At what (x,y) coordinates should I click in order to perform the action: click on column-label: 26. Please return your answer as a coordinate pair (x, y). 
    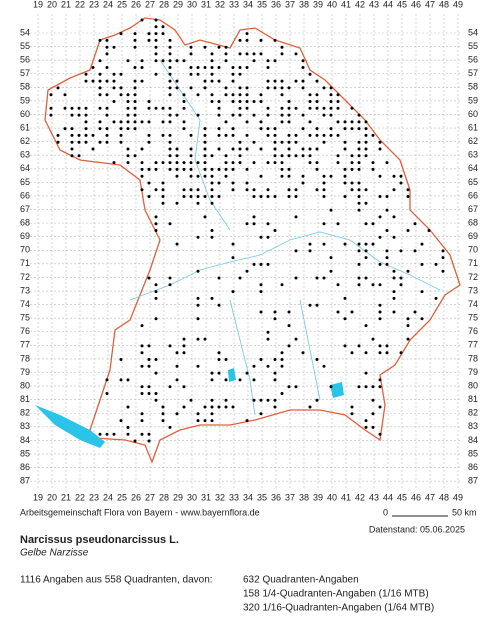
    Looking at the image, I should click on (136, 4).